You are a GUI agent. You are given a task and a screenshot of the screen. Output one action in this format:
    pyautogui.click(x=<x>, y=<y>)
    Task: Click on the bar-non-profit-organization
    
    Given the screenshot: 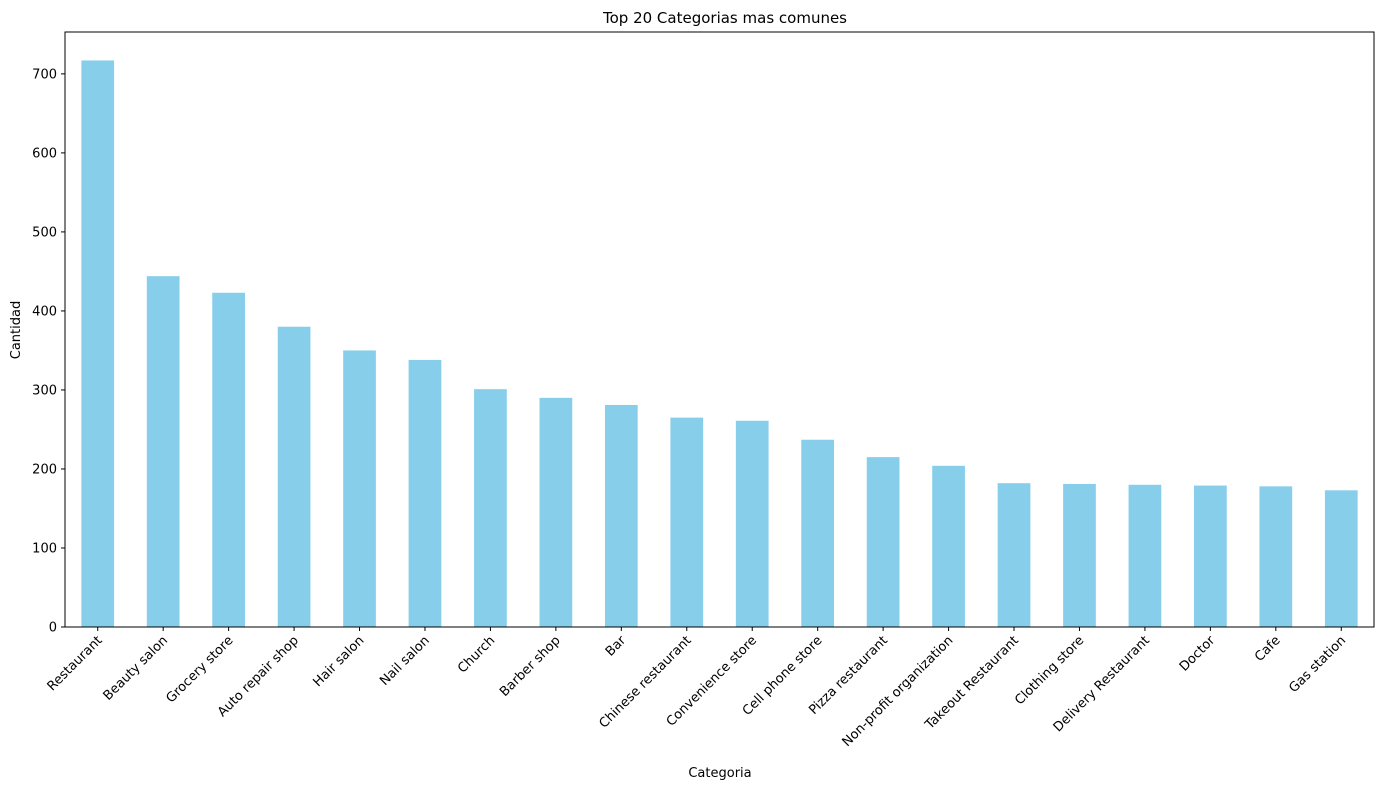 What is the action you would take?
    pyautogui.click(x=948, y=546)
    